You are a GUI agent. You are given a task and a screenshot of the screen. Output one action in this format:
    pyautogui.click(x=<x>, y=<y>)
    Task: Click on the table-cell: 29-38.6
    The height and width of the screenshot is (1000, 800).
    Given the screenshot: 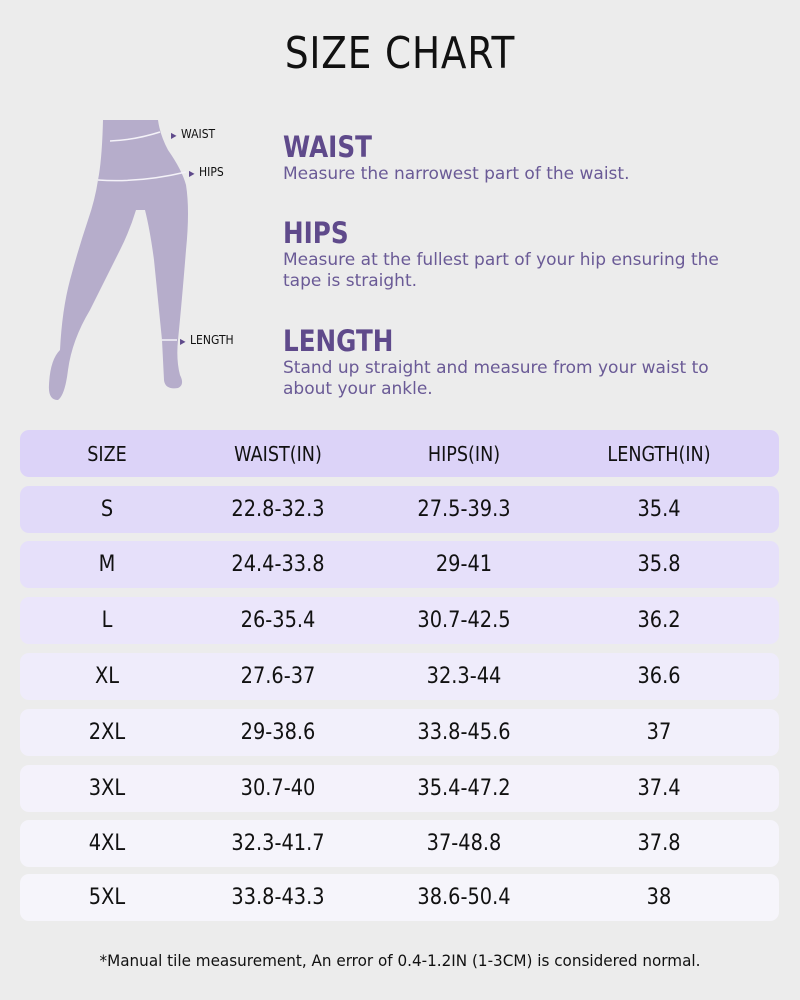 What is the action you would take?
    pyautogui.click(x=278, y=732)
    